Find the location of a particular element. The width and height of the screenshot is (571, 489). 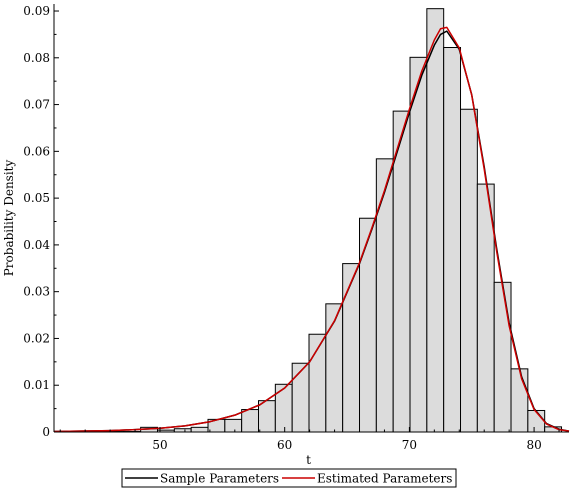

x-tick-label: 60 is located at coordinates (284, 445).